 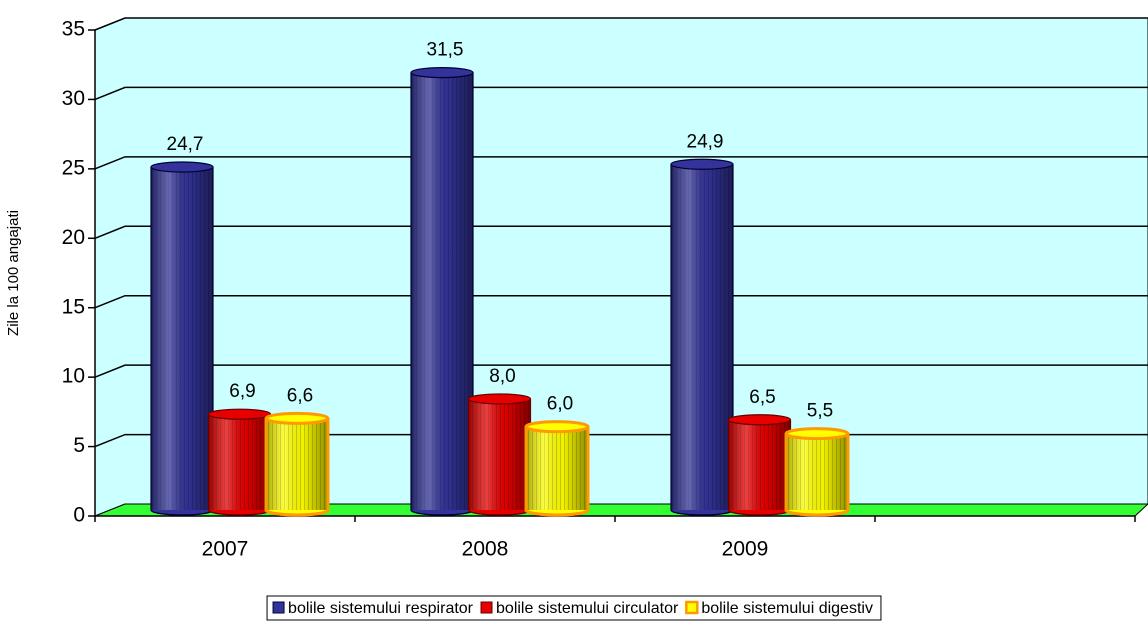 What do you see at coordinates (485, 549) in the screenshot?
I see `x-tick-label: 2008` at bounding box center [485, 549].